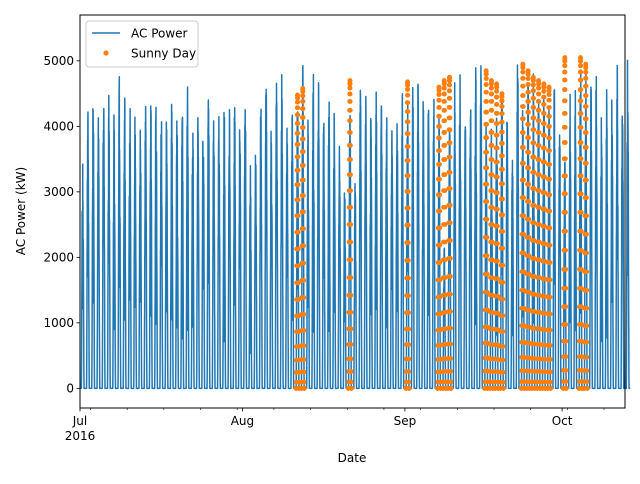 This screenshot has height=484, width=640. What do you see at coordinates (79, 421) in the screenshot?
I see `x-tick-label: Jul` at bounding box center [79, 421].